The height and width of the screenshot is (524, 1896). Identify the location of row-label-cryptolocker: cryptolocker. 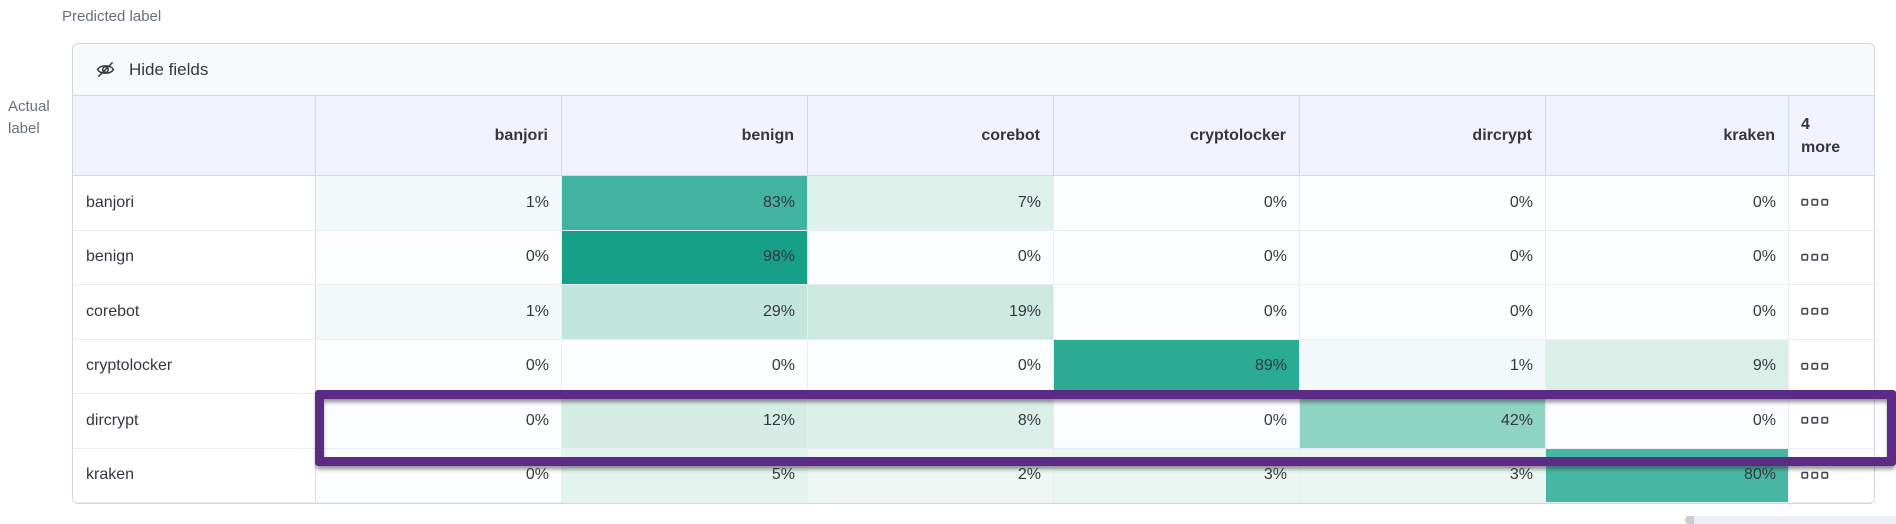
(194, 366).